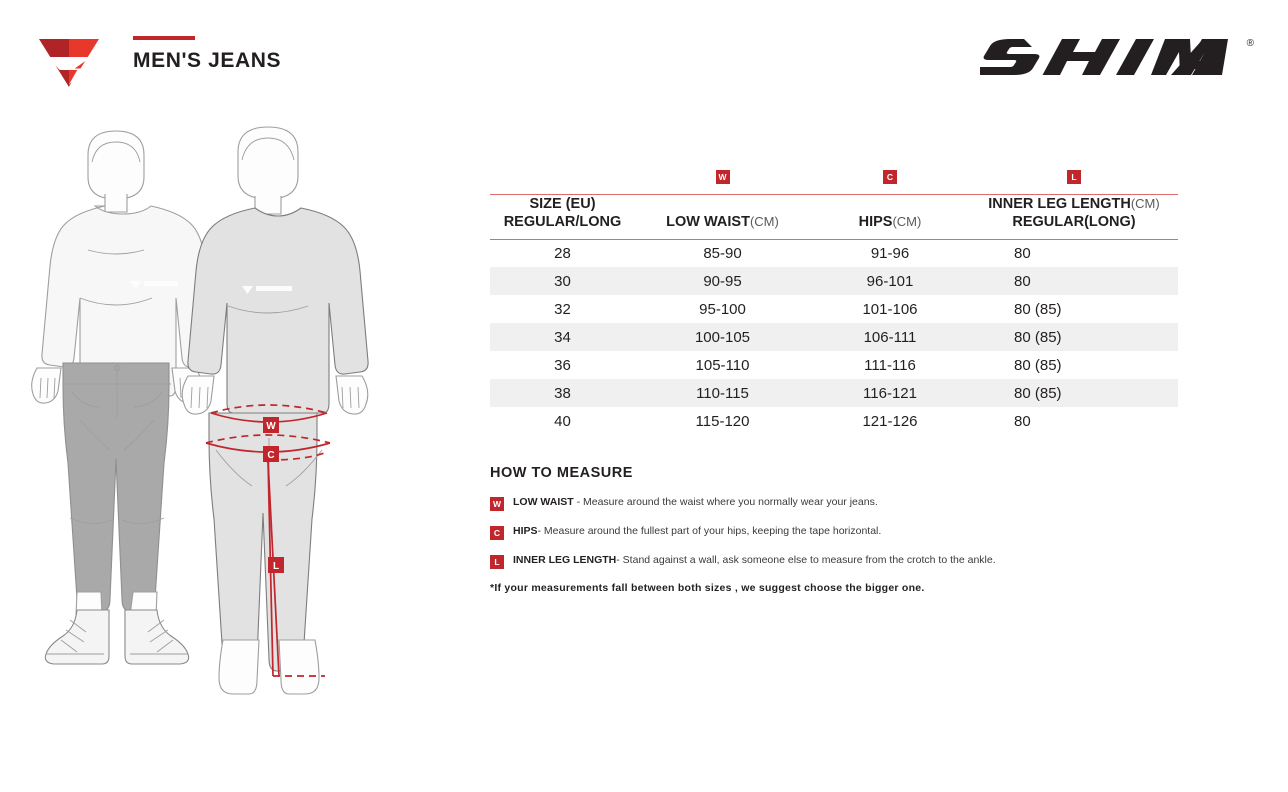 The height and width of the screenshot is (792, 1288). I want to click on left-figure-man-in-jeans, so click(123, 397).